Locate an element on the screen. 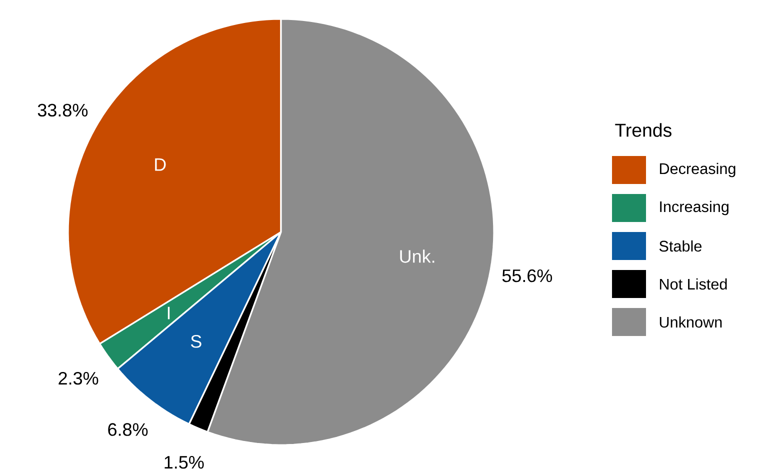 The width and height of the screenshot is (759, 473). legend-label: Unknown is located at coordinates (691, 322).